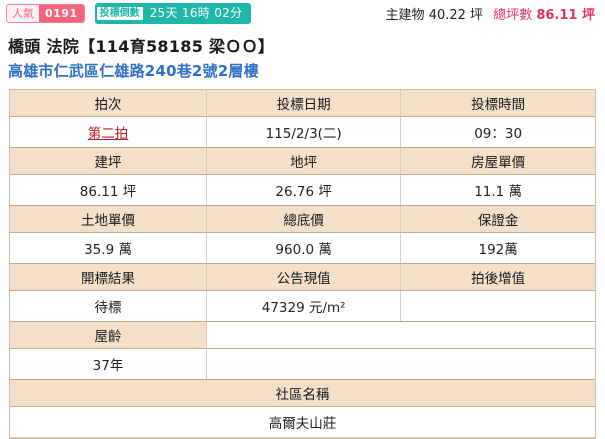 This screenshot has width=605, height=439. What do you see at coordinates (109, 103) in the screenshot?
I see `col-header-auction-round: 拍次` at bounding box center [109, 103].